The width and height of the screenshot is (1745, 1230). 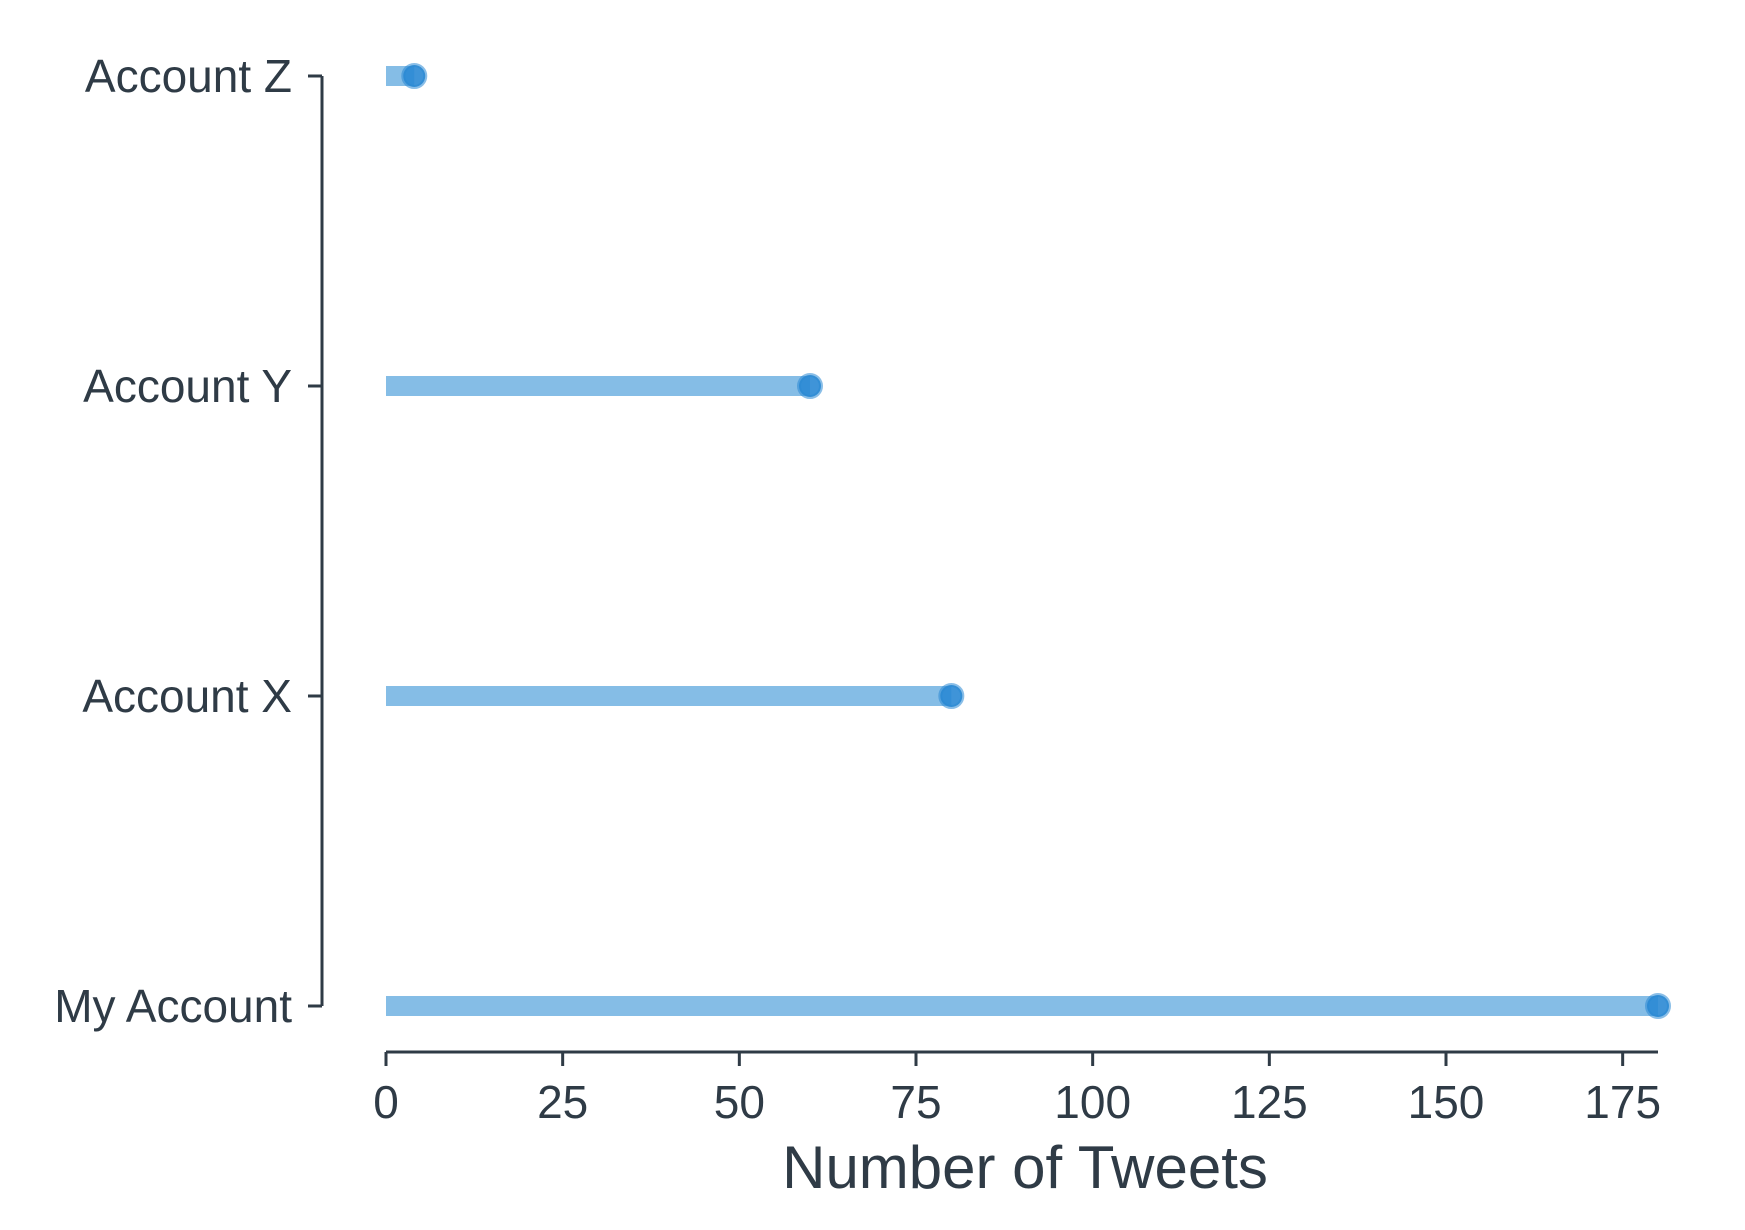 What do you see at coordinates (1017, 1089) in the screenshot?
I see `x-axis: 0 25 50 75 100 125 150 175` at bounding box center [1017, 1089].